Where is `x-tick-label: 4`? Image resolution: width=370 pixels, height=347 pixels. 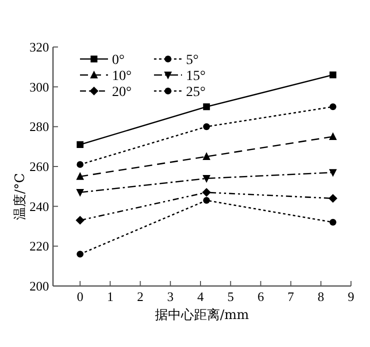
x-tick-label: 4 is located at coordinates (200, 296).